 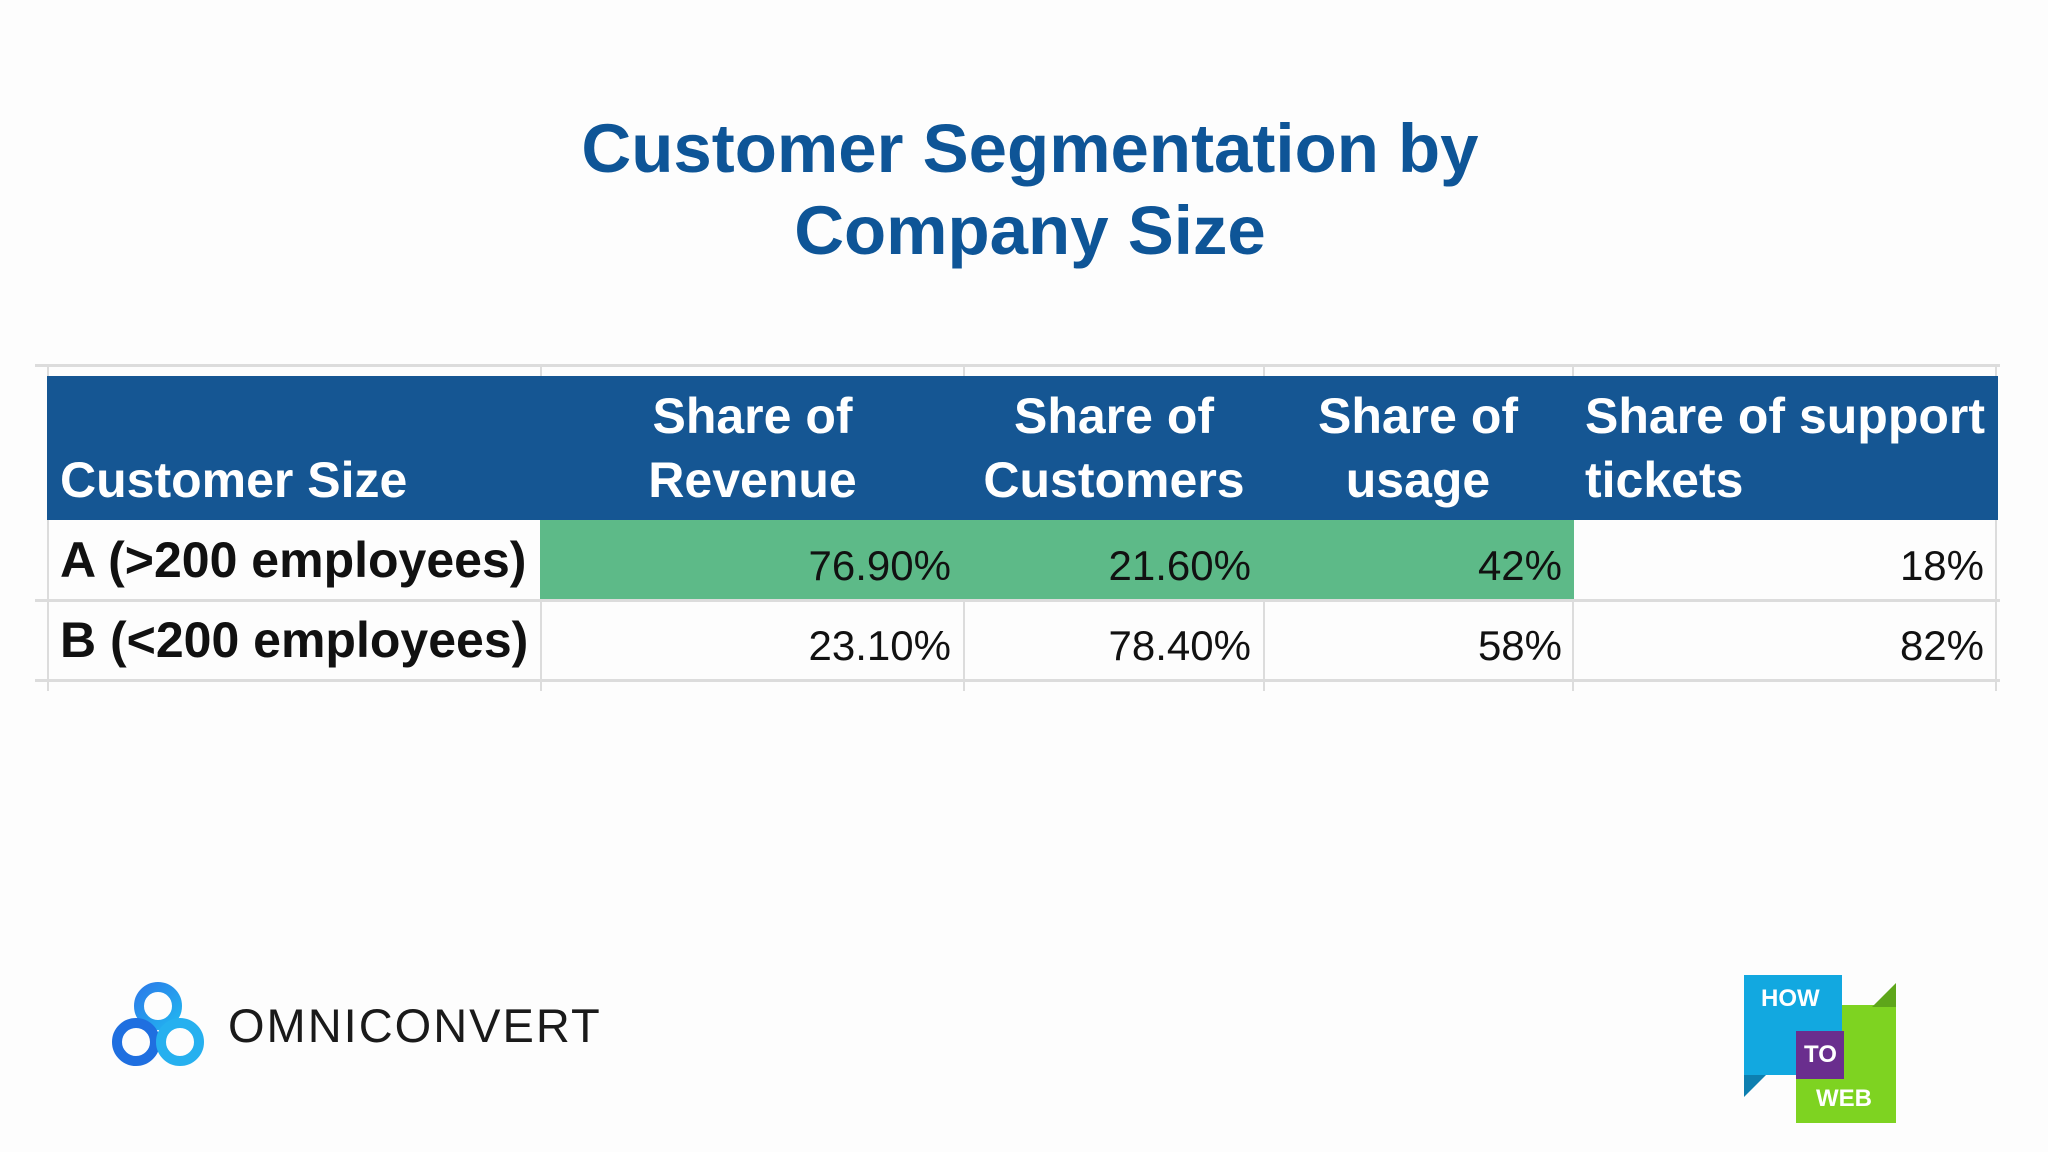 I want to click on cell-a-tickets: 18%, so click(x=1941, y=565).